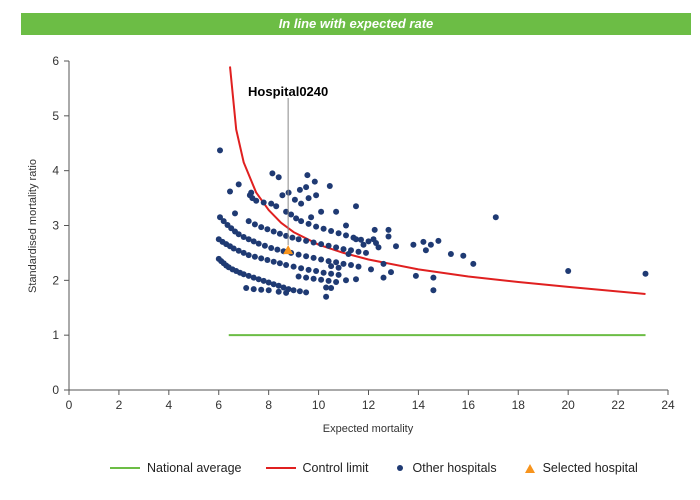  I want to click on y-tick-label: 4, so click(55, 171).